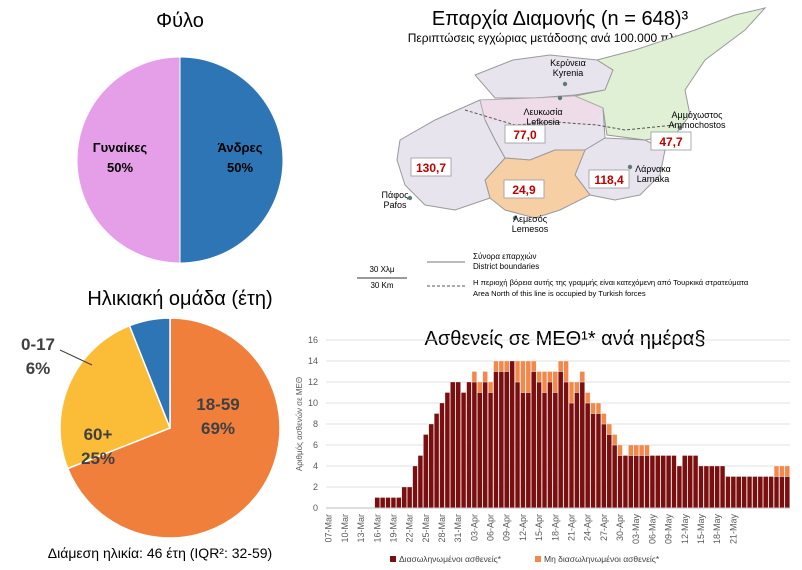 This screenshot has width=802, height=570. I want to click on icu-x-tick-label: 12-Apr, so click(523, 527).